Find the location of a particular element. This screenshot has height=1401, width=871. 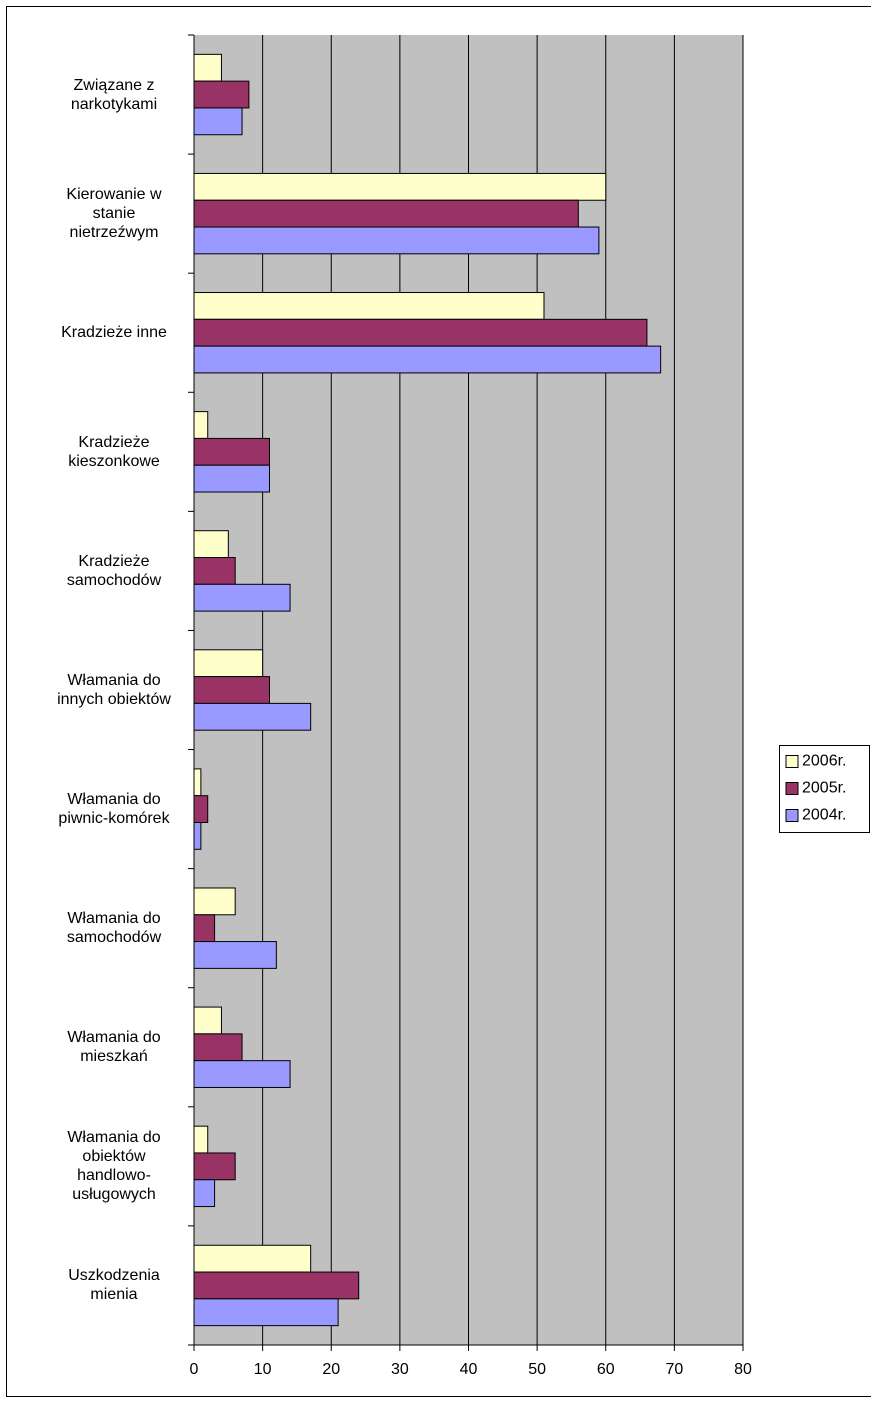

x-tick-label: 70 is located at coordinates (674, 1369).